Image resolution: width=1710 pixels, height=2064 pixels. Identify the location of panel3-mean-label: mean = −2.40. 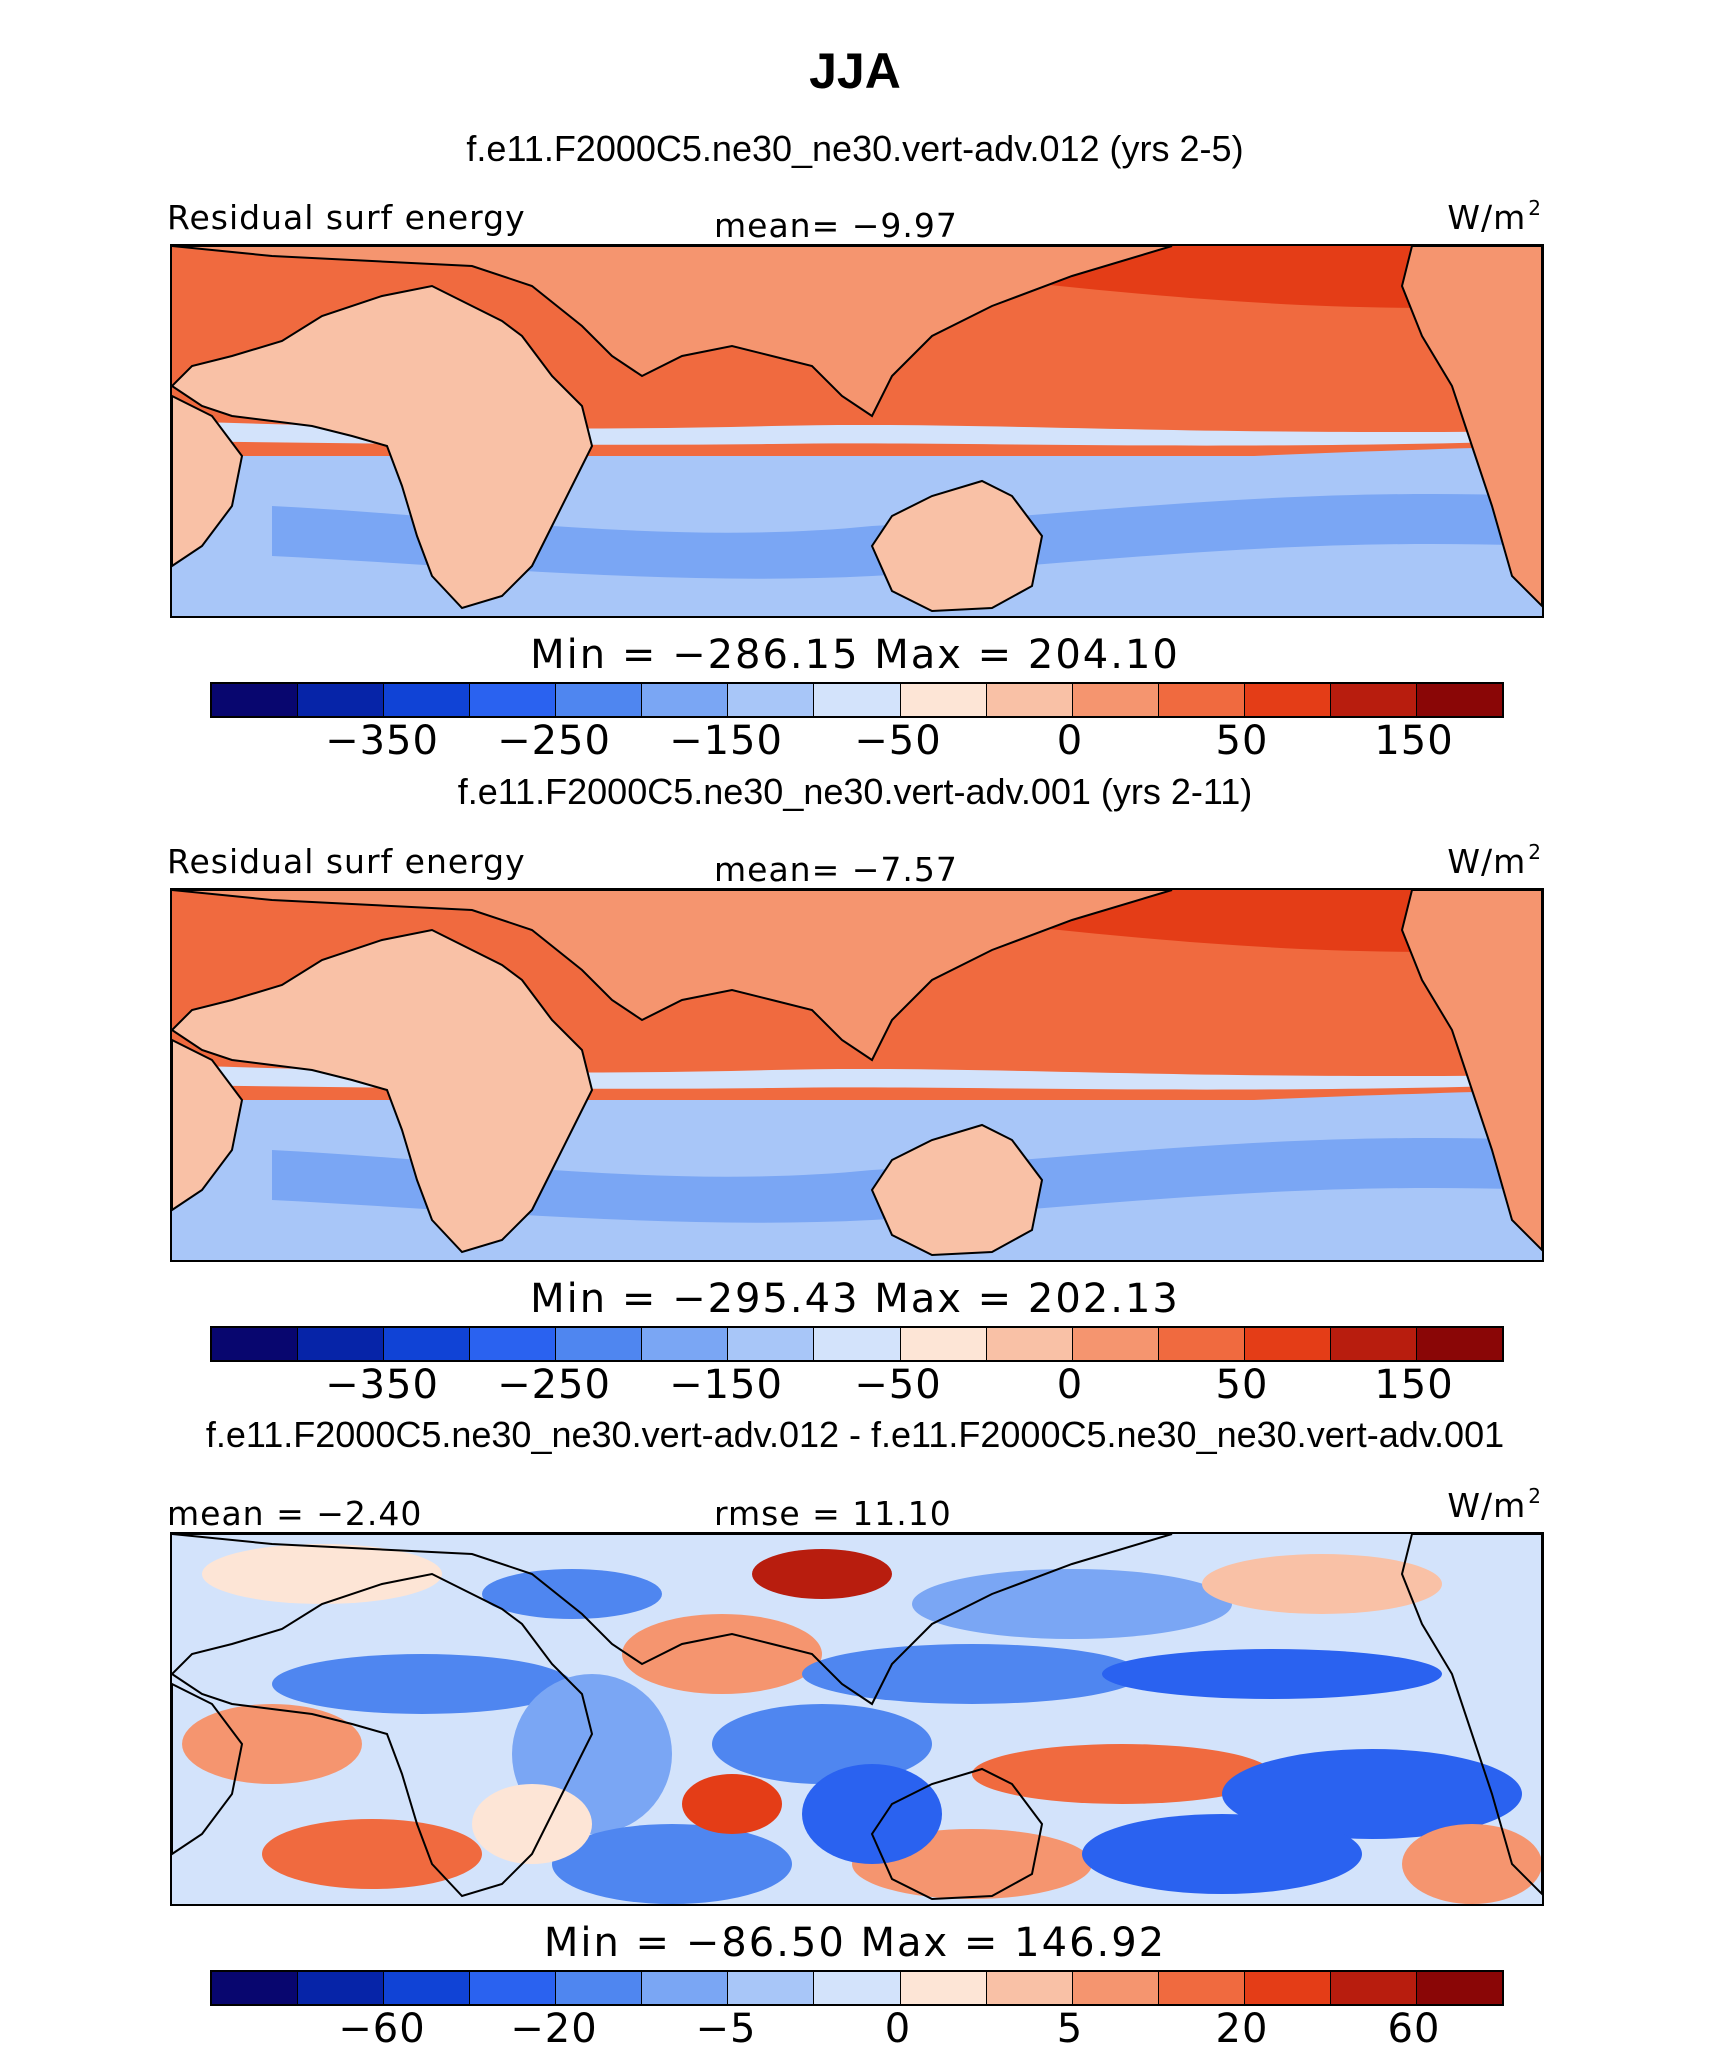
(295, 1513).